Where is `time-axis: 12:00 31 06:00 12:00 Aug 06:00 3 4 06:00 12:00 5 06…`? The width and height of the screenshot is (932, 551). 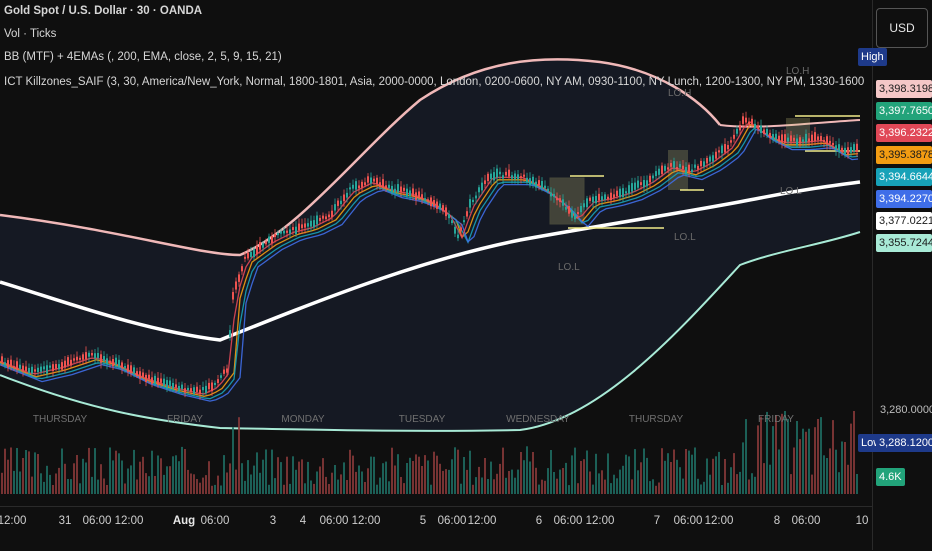
time-axis: 12:00 31 06:00 12:00 Aug 06:00 3 4 06:00 12:00 5 06… is located at coordinates (436, 528).